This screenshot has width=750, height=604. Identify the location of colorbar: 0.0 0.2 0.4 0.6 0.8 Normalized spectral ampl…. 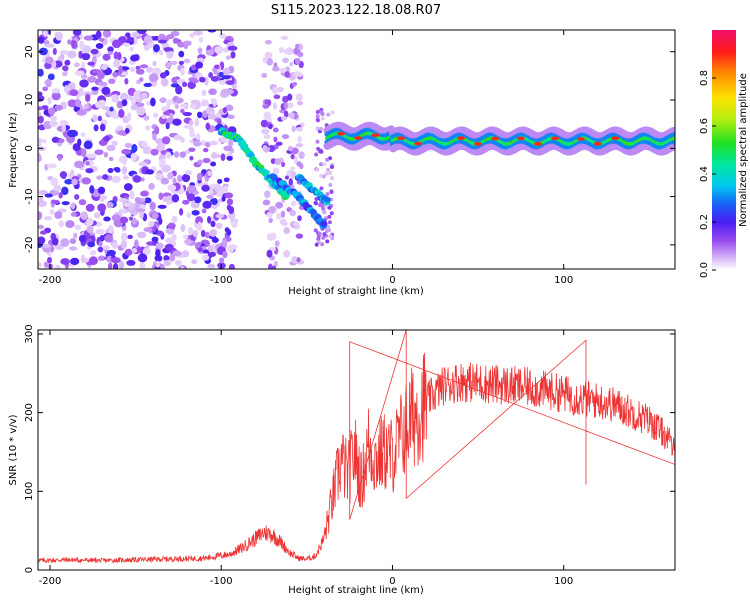
(724, 154).